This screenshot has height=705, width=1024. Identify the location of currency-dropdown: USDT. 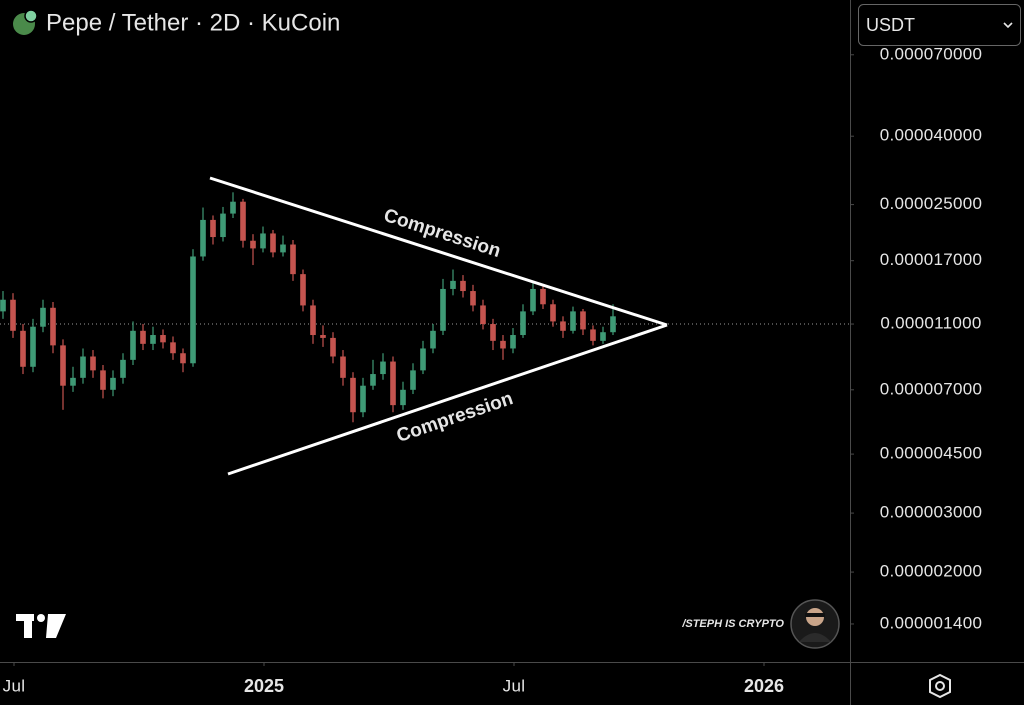
(939, 25).